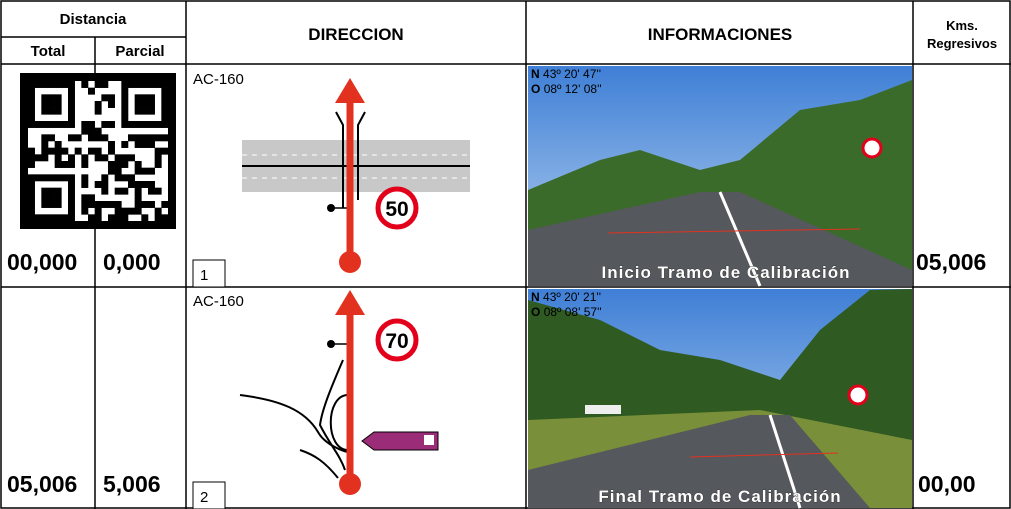 The width and height of the screenshot is (1011, 509). Describe the element at coordinates (139, 51) in the screenshot. I see `header-partial: Parcial` at that location.